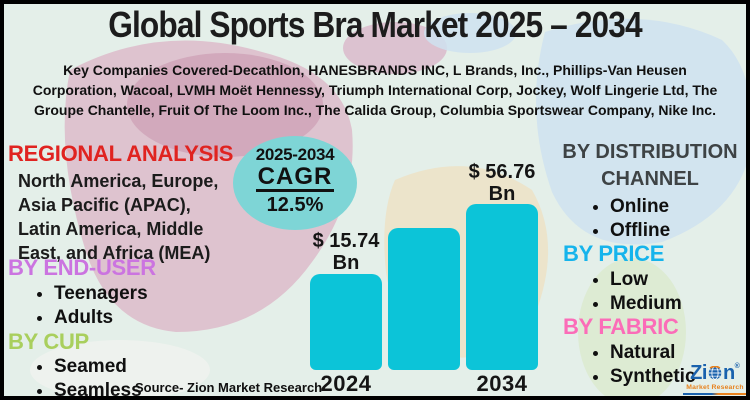  What do you see at coordinates (229, 387) in the screenshot?
I see `source-attribution: Source- Zion Market Research` at bounding box center [229, 387].